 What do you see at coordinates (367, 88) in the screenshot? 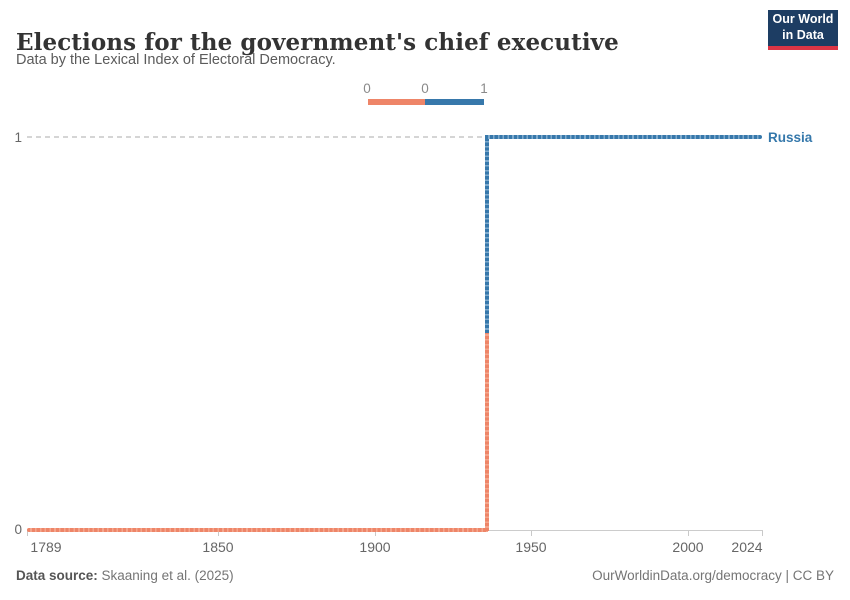
I see `legend-label-0: 0` at bounding box center [367, 88].